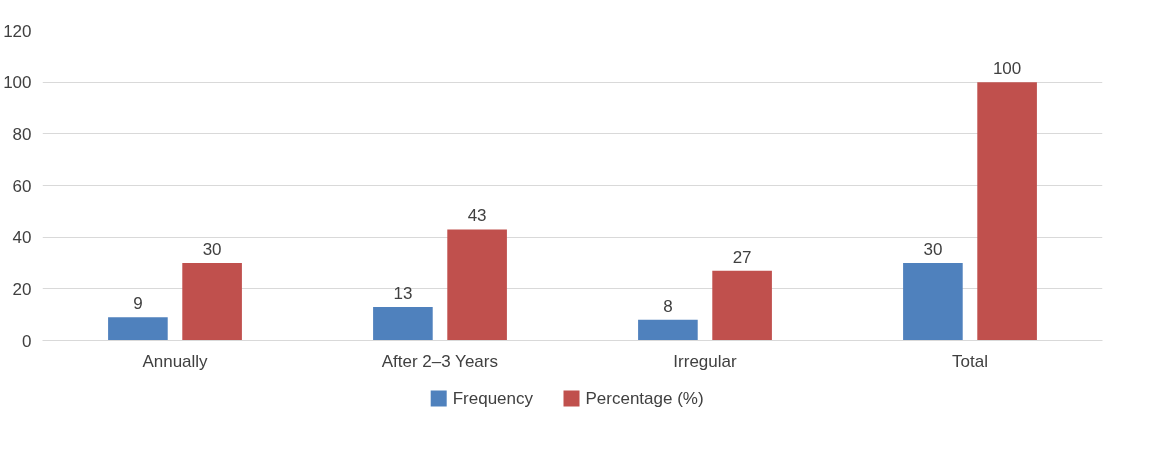 The width and height of the screenshot is (1169, 467). I want to click on x-tick-label: Annually, so click(175, 361).